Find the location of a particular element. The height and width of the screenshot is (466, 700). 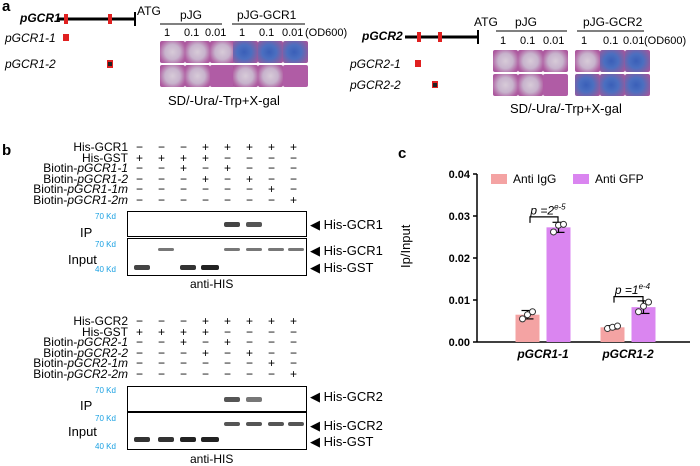

legend-swatch is located at coordinates (499, 179).